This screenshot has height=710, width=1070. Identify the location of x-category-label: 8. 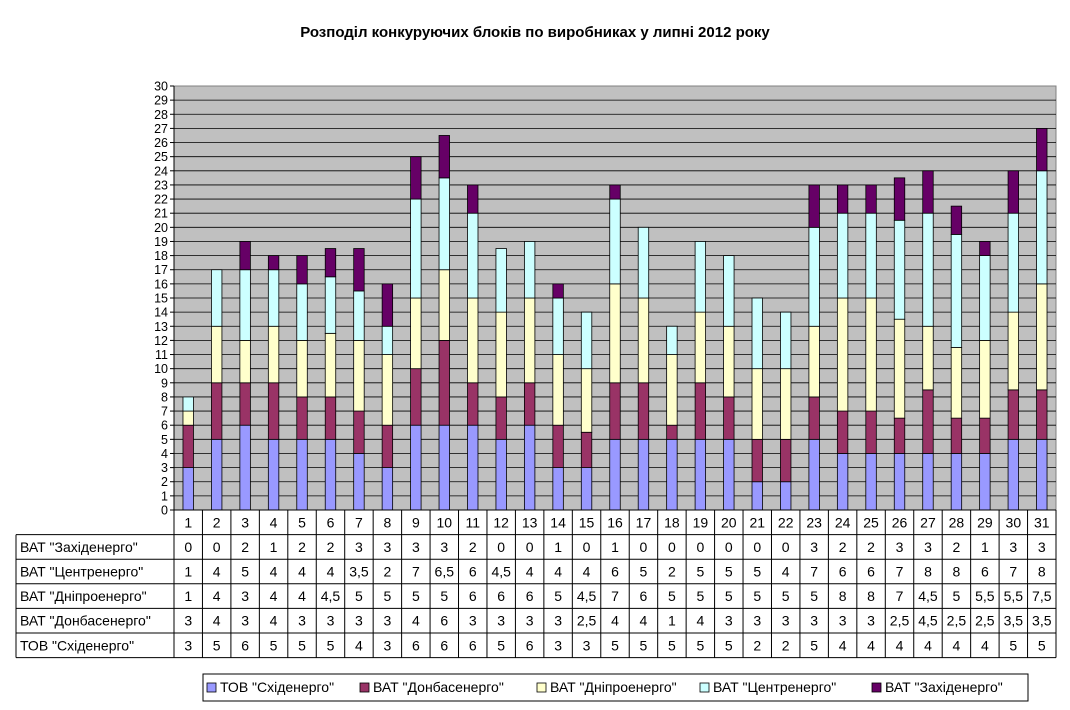
(387, 522).